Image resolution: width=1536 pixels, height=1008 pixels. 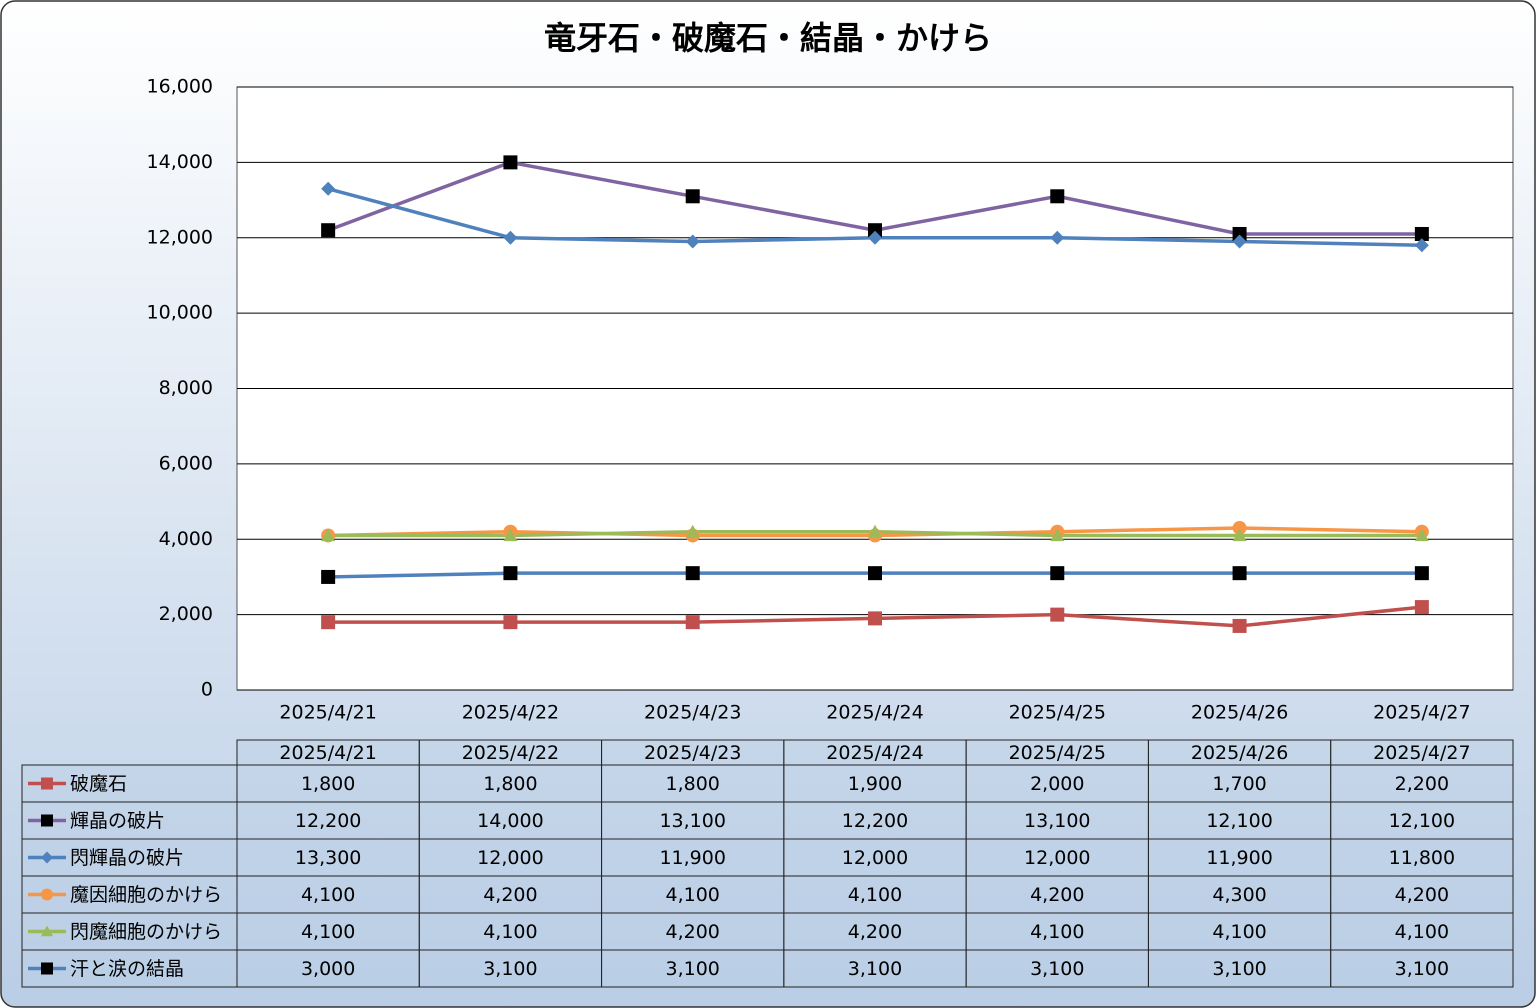 What do you see at coordinates (874, 713) in the screenshot?
I see `x-tick-label: 2025/4/24` at bounding box center [874, 713].